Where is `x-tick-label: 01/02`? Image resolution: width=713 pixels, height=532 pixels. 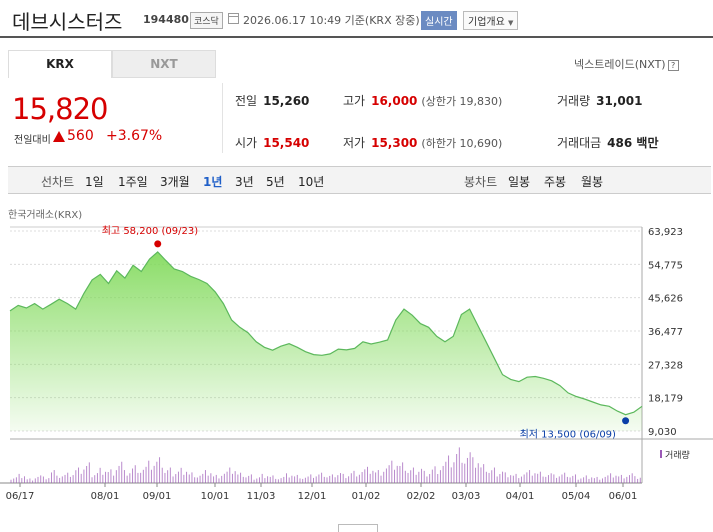
x-tick-label: 01/02 is located at coordinates (366, 496).